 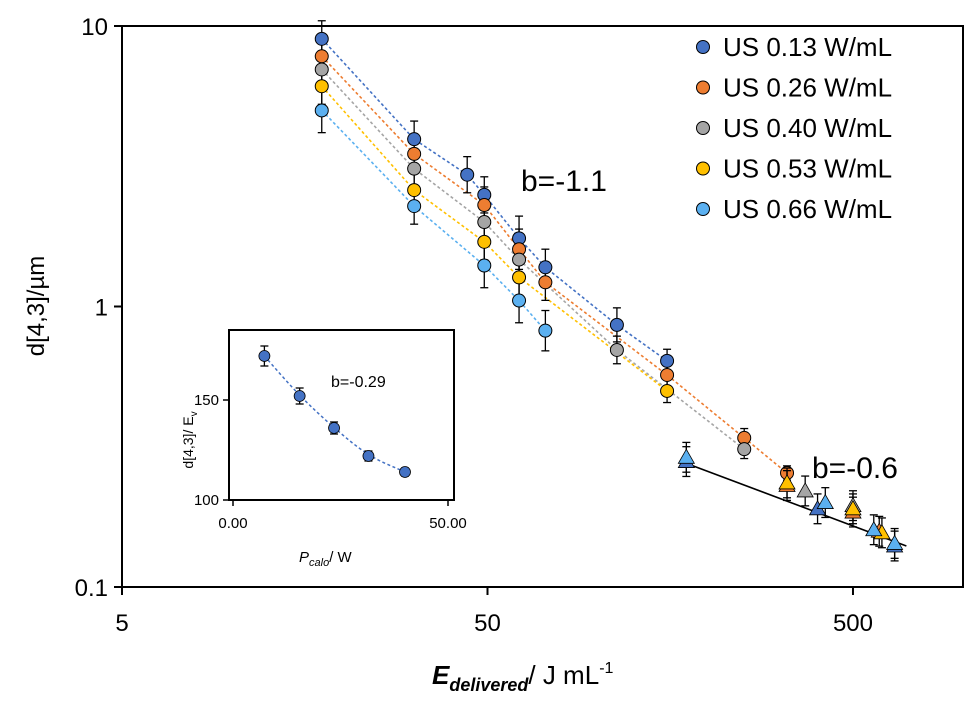 I want to click on y-tick-label: 0.1, so click(x=91, y=588).